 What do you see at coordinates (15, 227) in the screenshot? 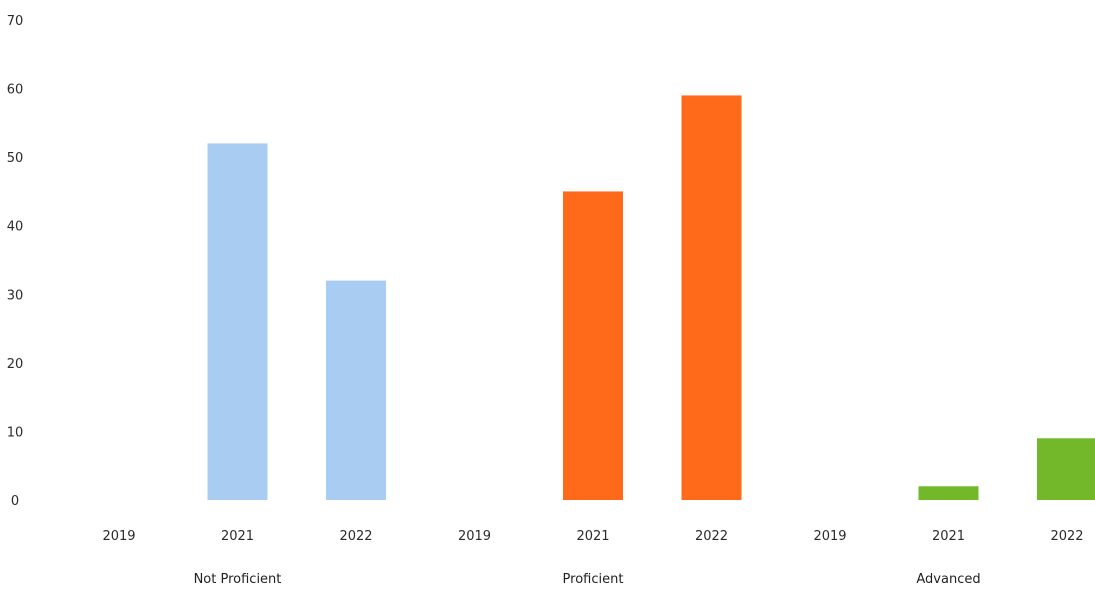
I see `y-tick-label: 40` at bounding box center [15, 227].